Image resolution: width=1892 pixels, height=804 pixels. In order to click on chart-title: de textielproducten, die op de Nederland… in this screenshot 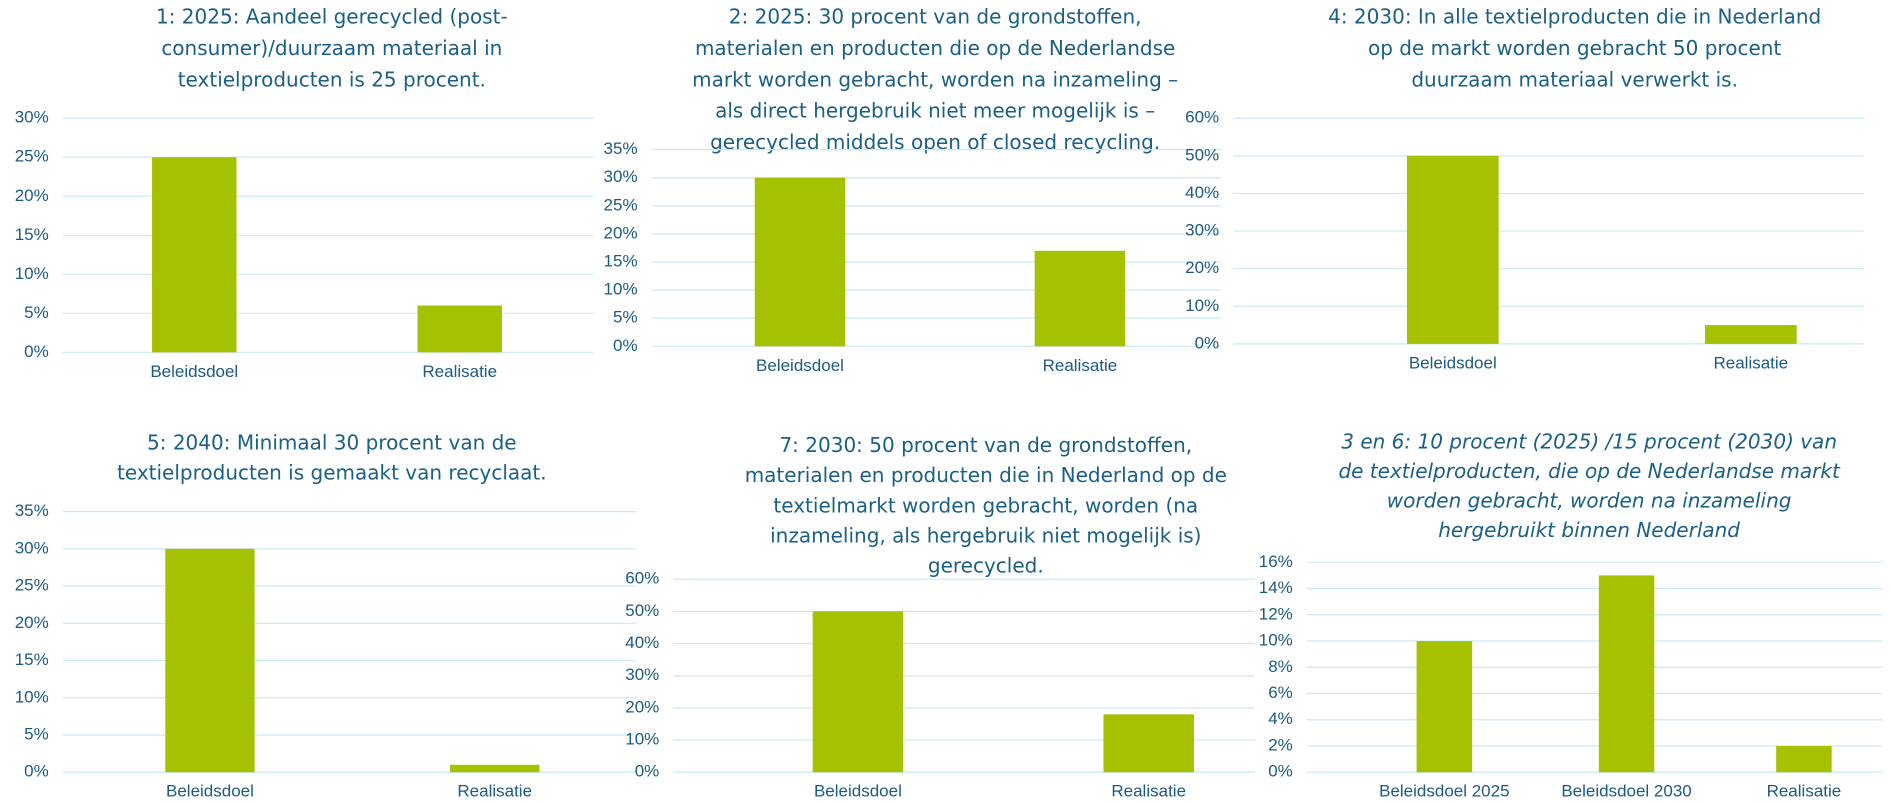, I will do `click(1589, 471)`.